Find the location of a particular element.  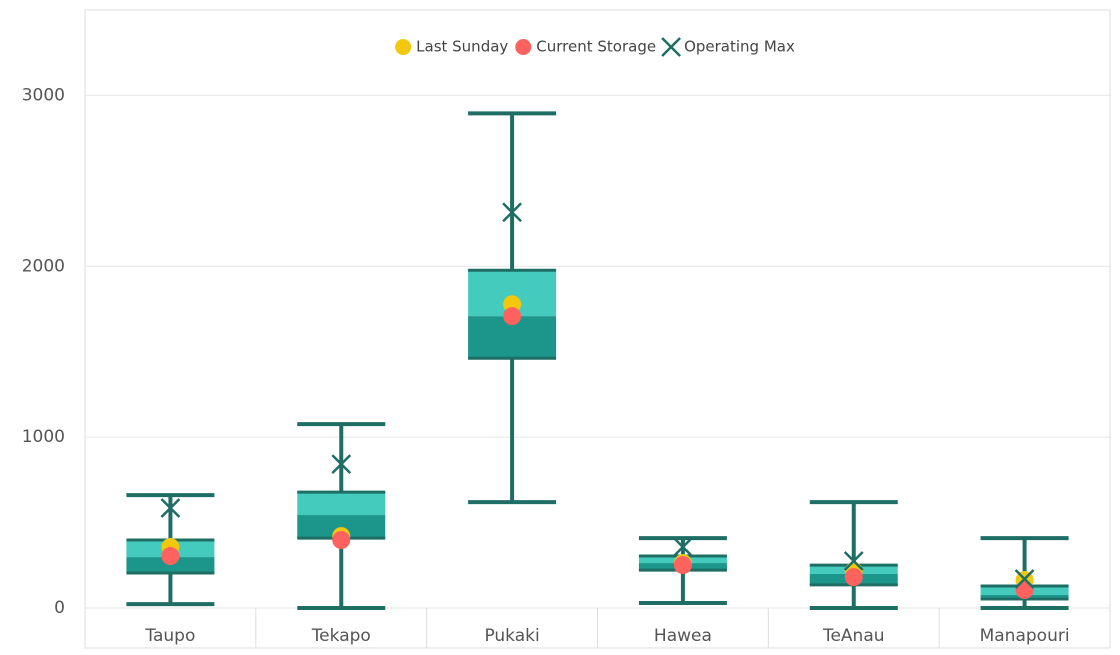

legend-label: Current Storage is located at coordinates (596, 47).